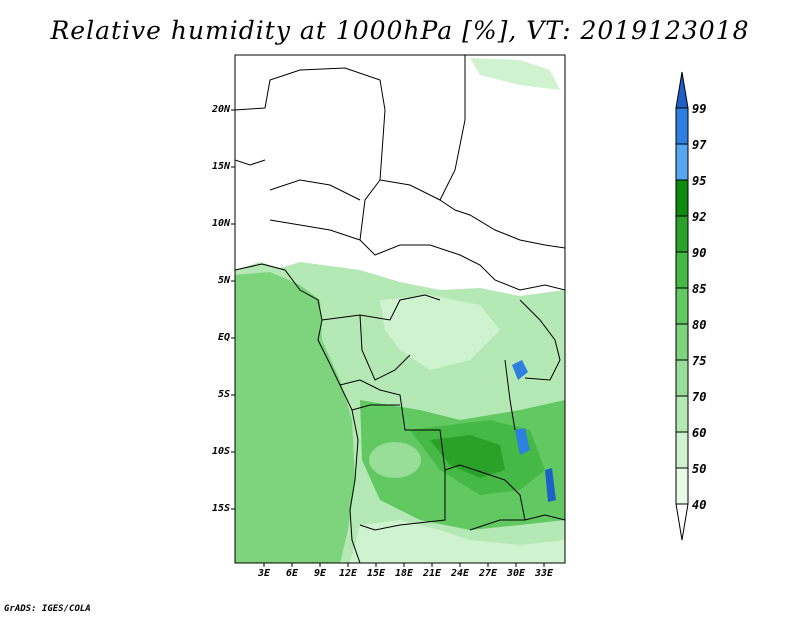 The height and width of the screenshot is (618, 800). I want to click on x-tick-label: 18E, so click(404, 573).